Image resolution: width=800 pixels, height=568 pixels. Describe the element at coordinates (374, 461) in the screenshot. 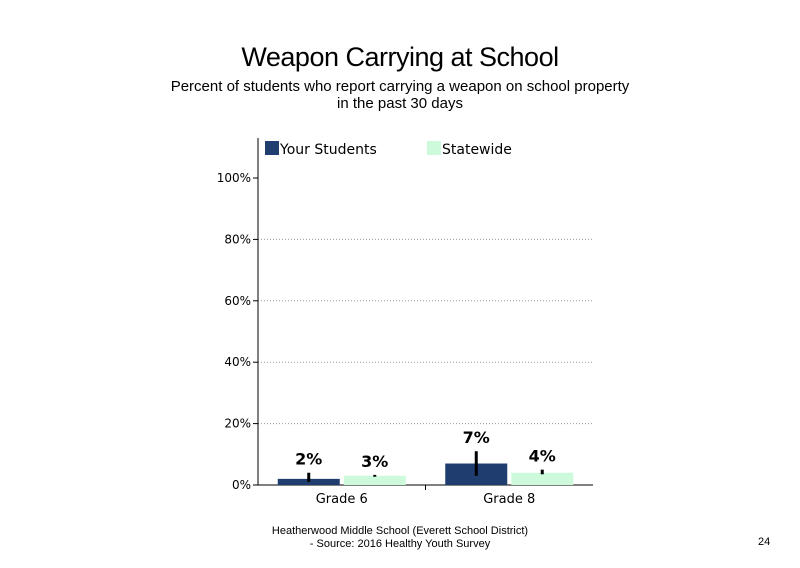

I see `data-label: 3%` at that location.